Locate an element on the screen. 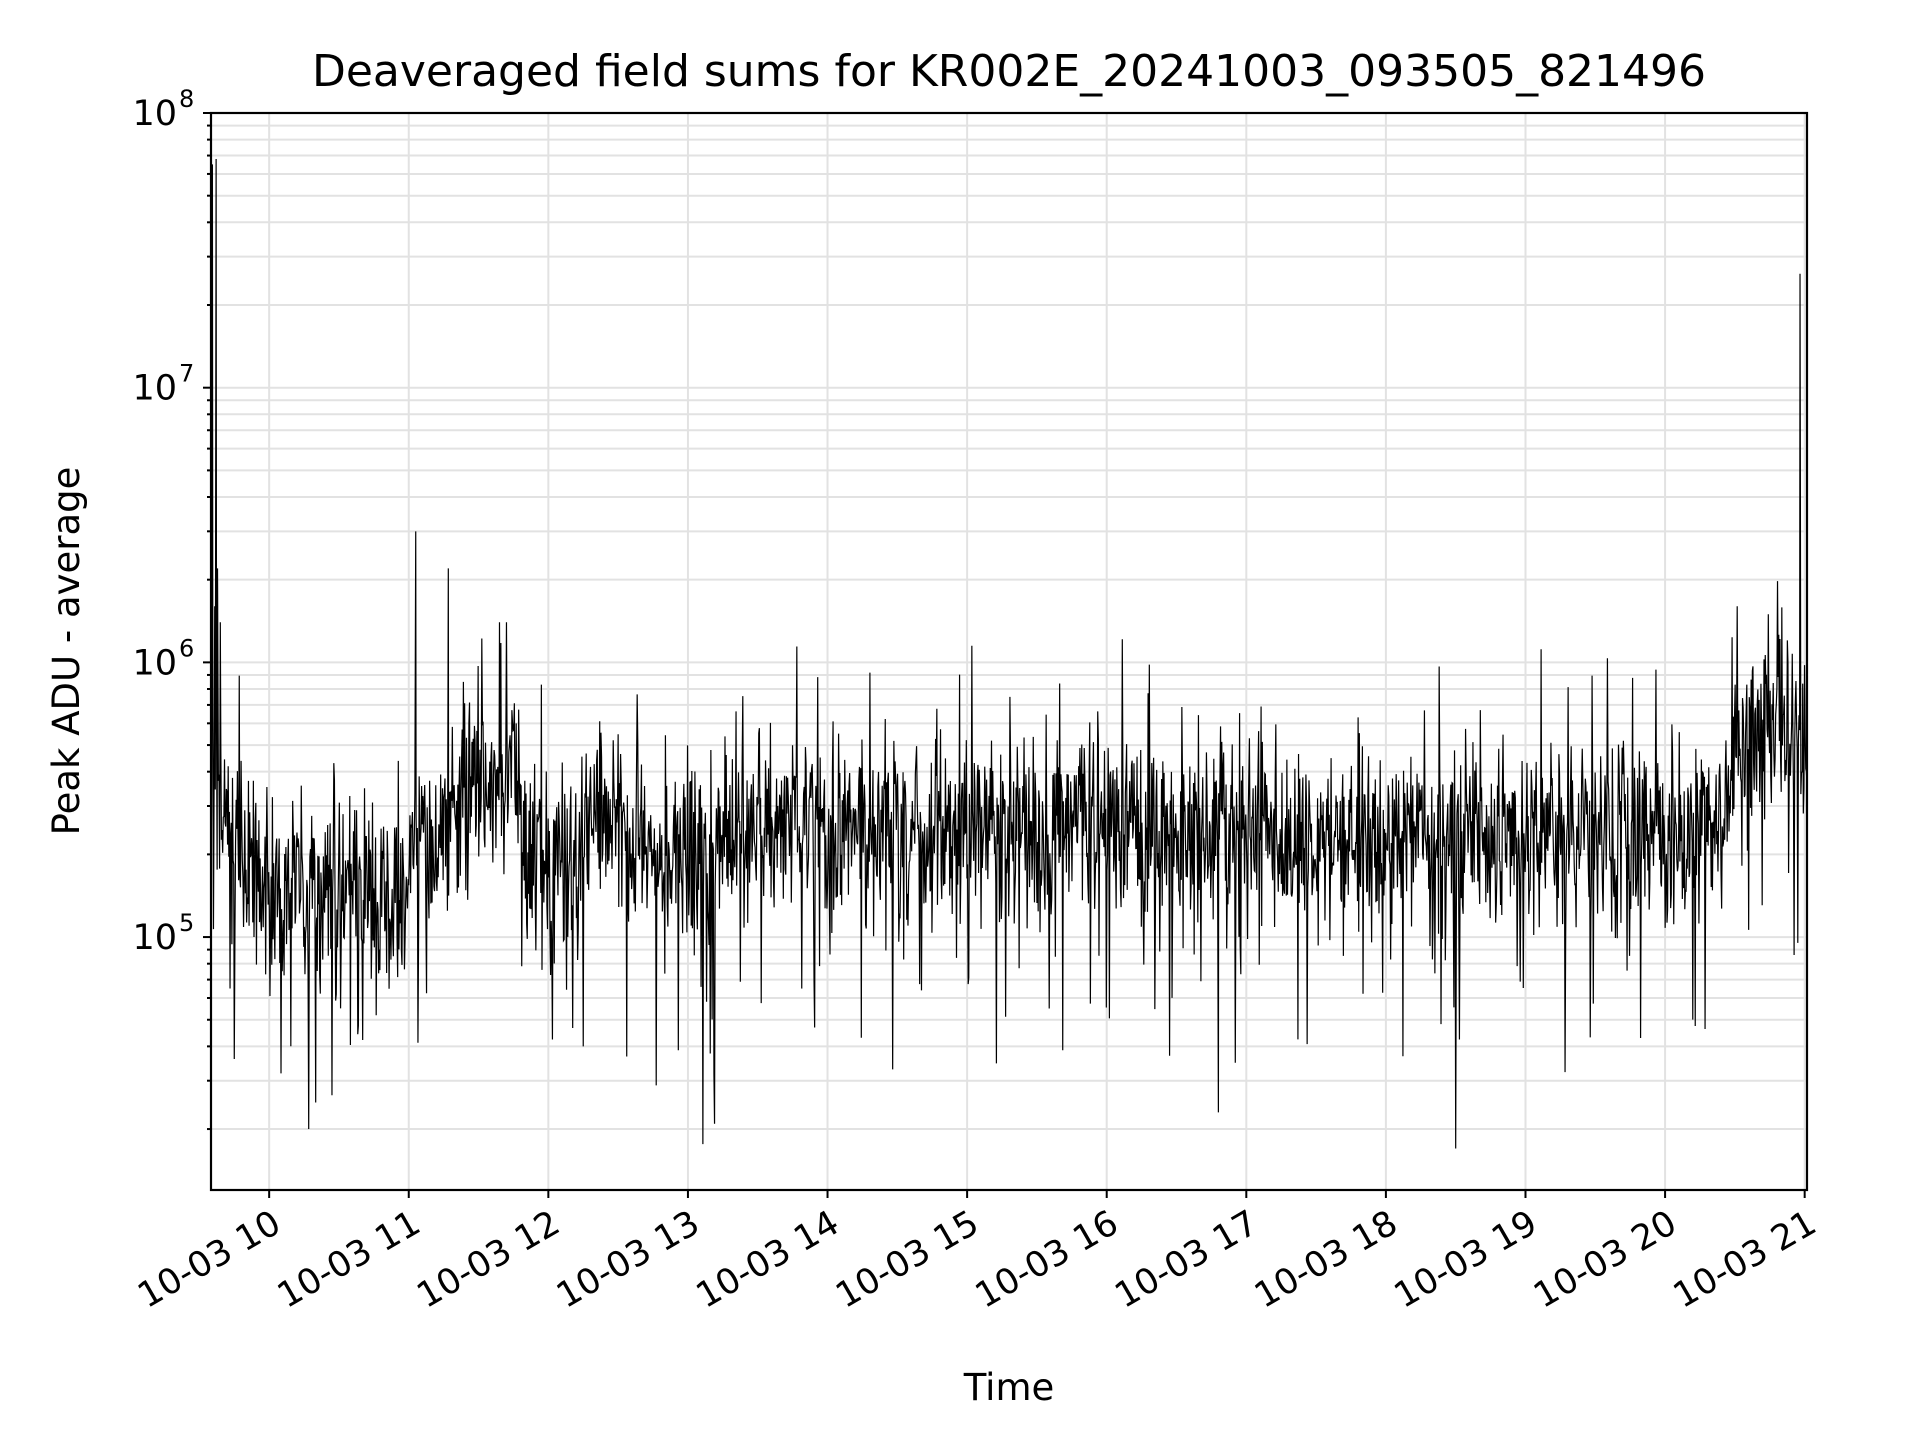 This screenshot has height=1440, width=1920. x-tick-label: 10-03 18 is located at coordinates (1326, 1259).